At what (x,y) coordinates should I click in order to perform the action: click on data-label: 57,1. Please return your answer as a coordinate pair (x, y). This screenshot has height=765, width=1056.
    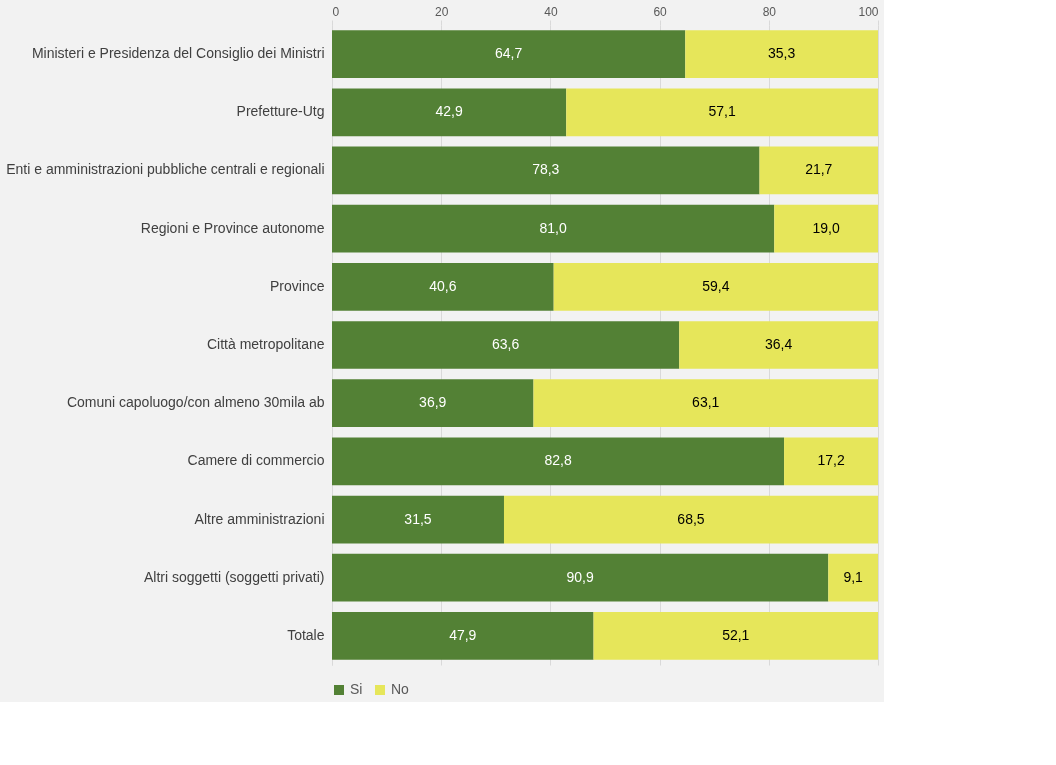
    Looking at the image, I should click on (722, 111).